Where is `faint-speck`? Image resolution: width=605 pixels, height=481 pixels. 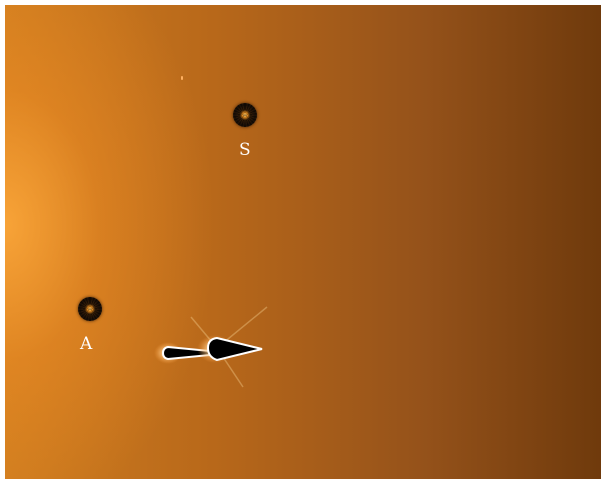 faint-speck is located at coordinates (182, 78).